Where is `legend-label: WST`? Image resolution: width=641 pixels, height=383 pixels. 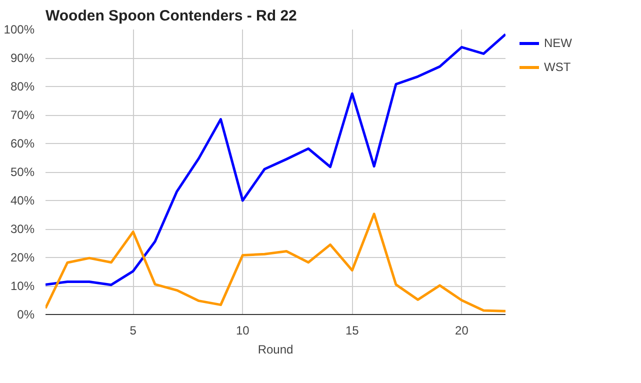 legend-label: WST is located at coordinates (557, 67).